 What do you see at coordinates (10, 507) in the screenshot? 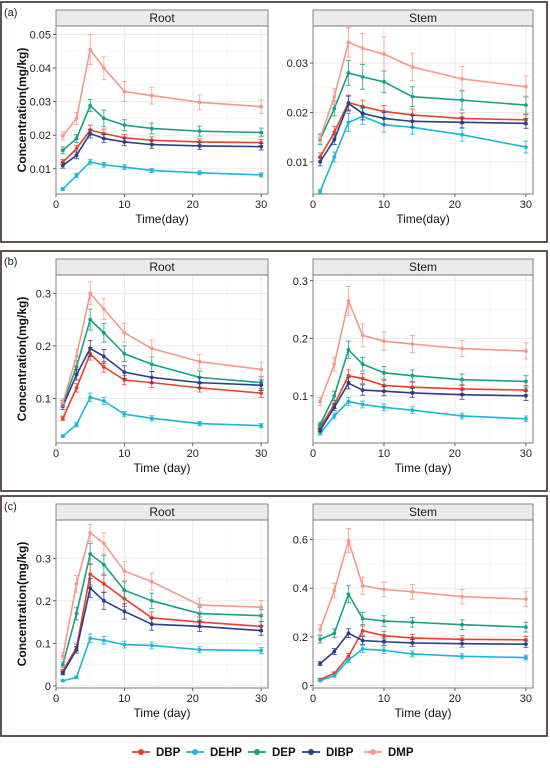
I see `panel-label: (c)` at bounding box center [10, 507].